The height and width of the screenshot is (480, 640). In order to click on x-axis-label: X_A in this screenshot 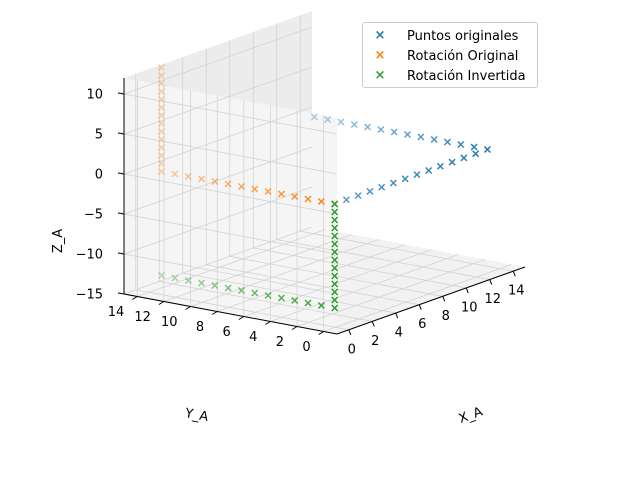, I will do `click(471, 415)`.